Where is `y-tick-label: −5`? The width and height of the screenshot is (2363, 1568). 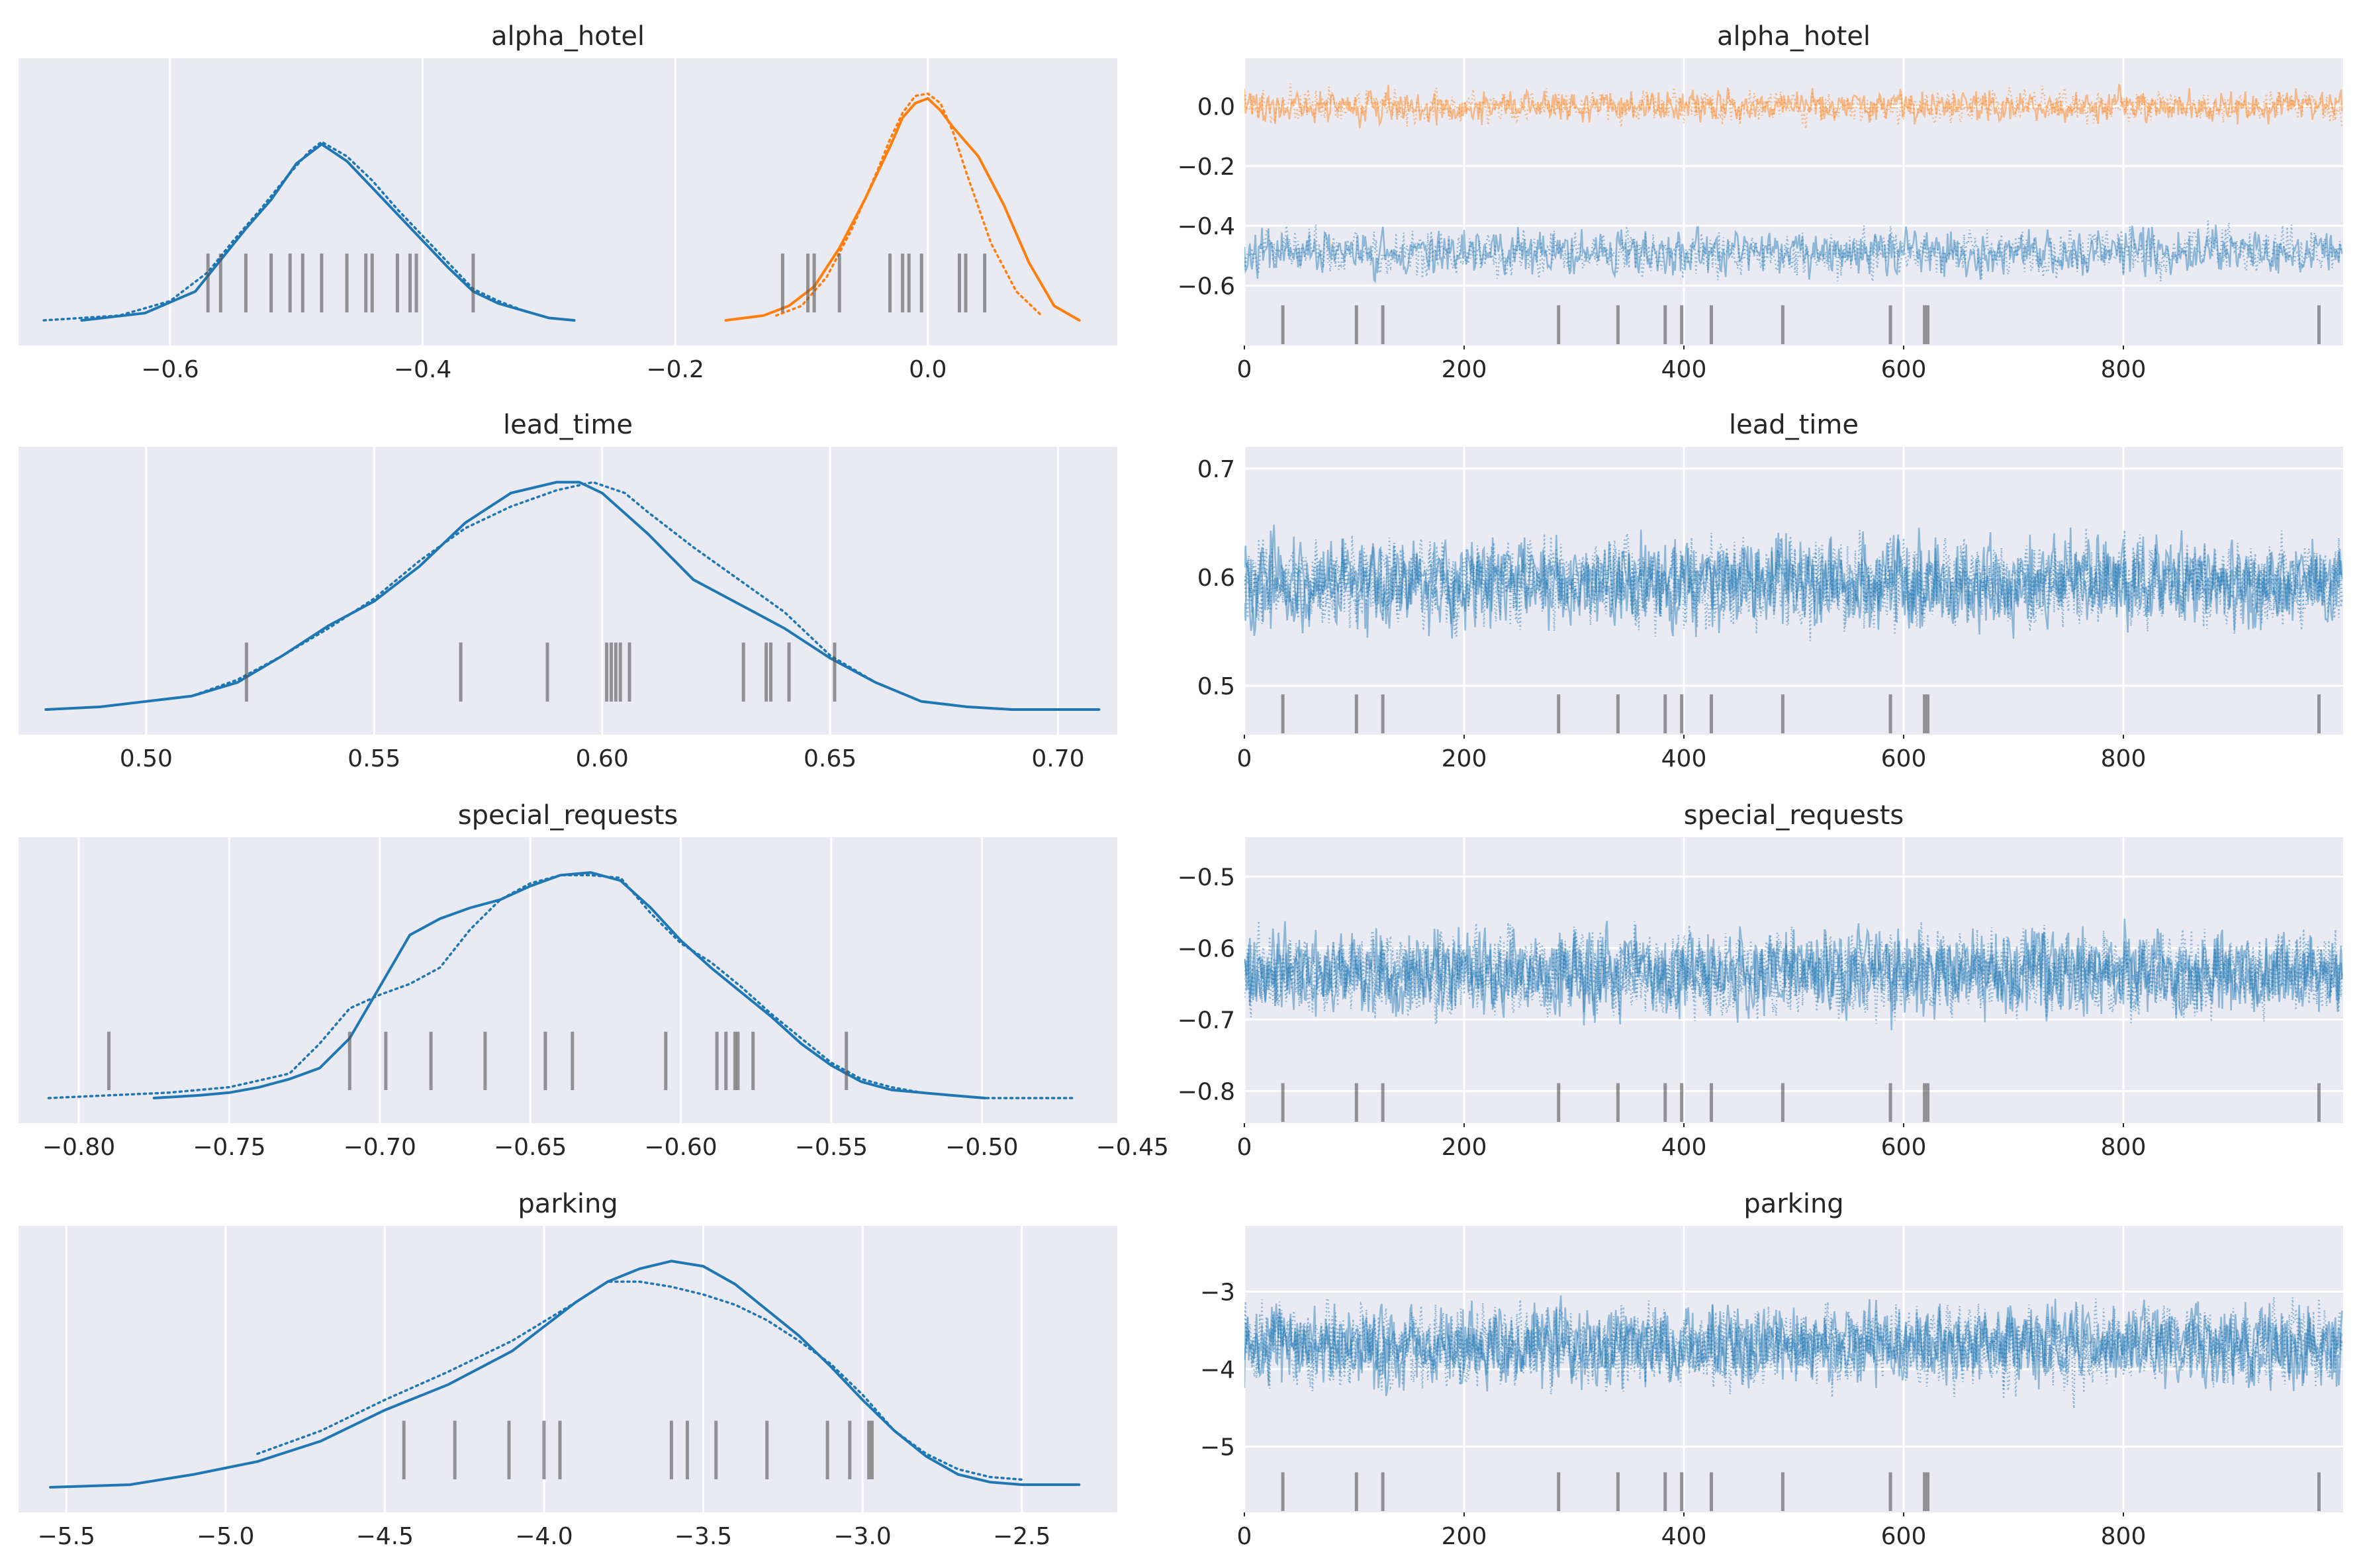 y-tick-label: −5 is located at coordinates (1217, 1447).